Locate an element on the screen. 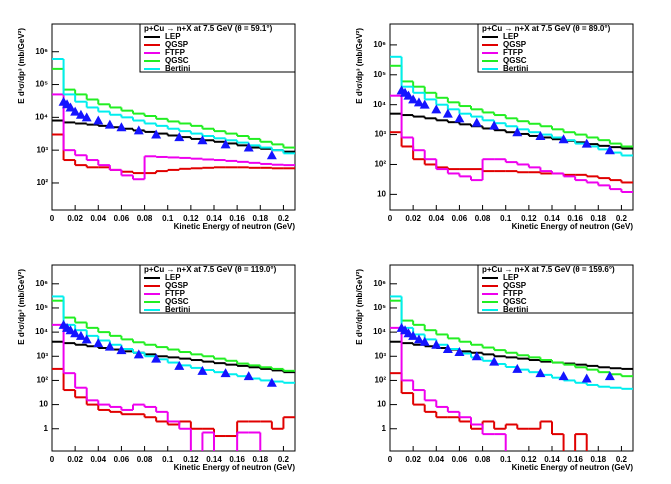 Image resolution: width=671 pixels, height=484 pixels. y-tick-label: 10² is located at coordinates (380, 380).